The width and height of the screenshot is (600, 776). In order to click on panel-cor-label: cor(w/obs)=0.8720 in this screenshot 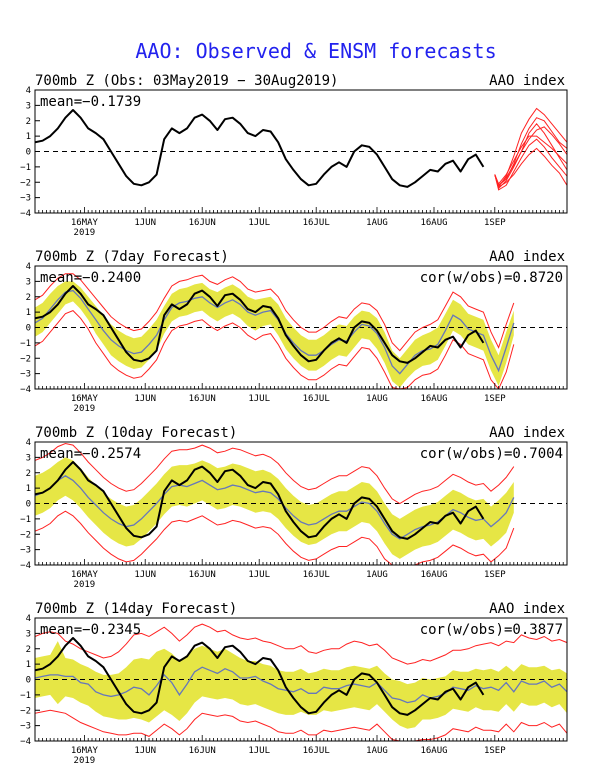, I will do `click(491, 278)`.